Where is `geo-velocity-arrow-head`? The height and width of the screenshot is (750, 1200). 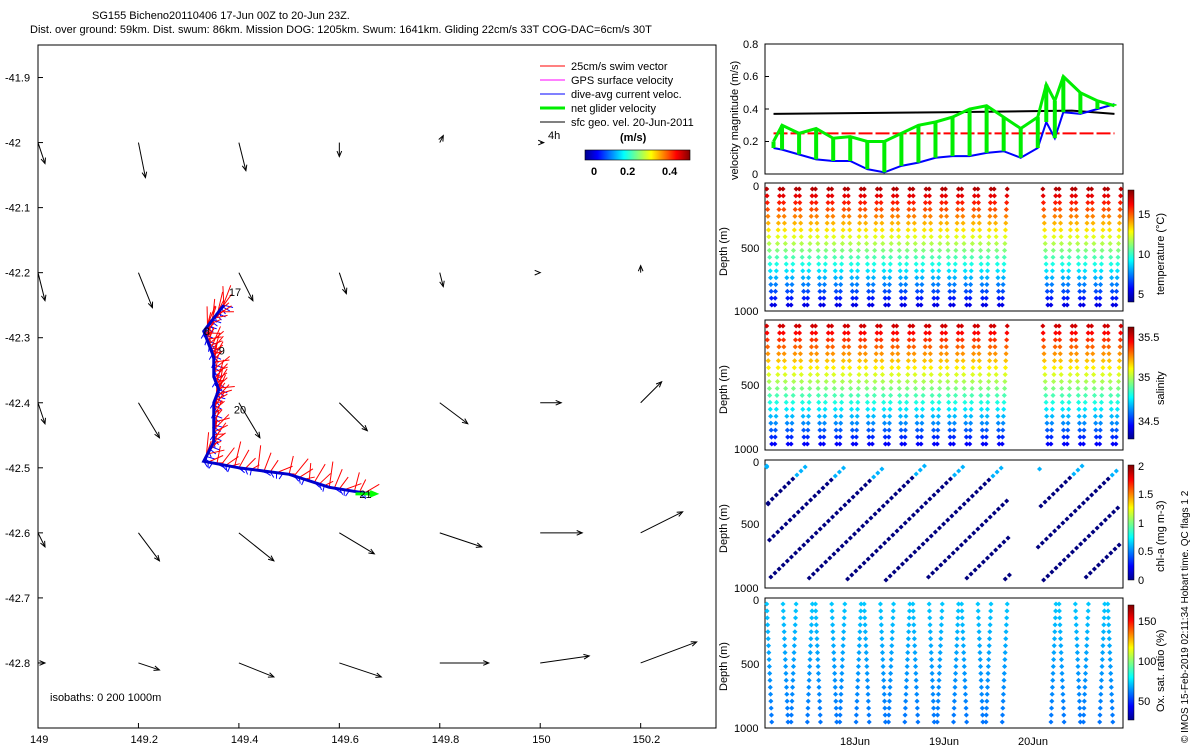
geo-velocity-arrow-head is located at coordinates (150, 305).